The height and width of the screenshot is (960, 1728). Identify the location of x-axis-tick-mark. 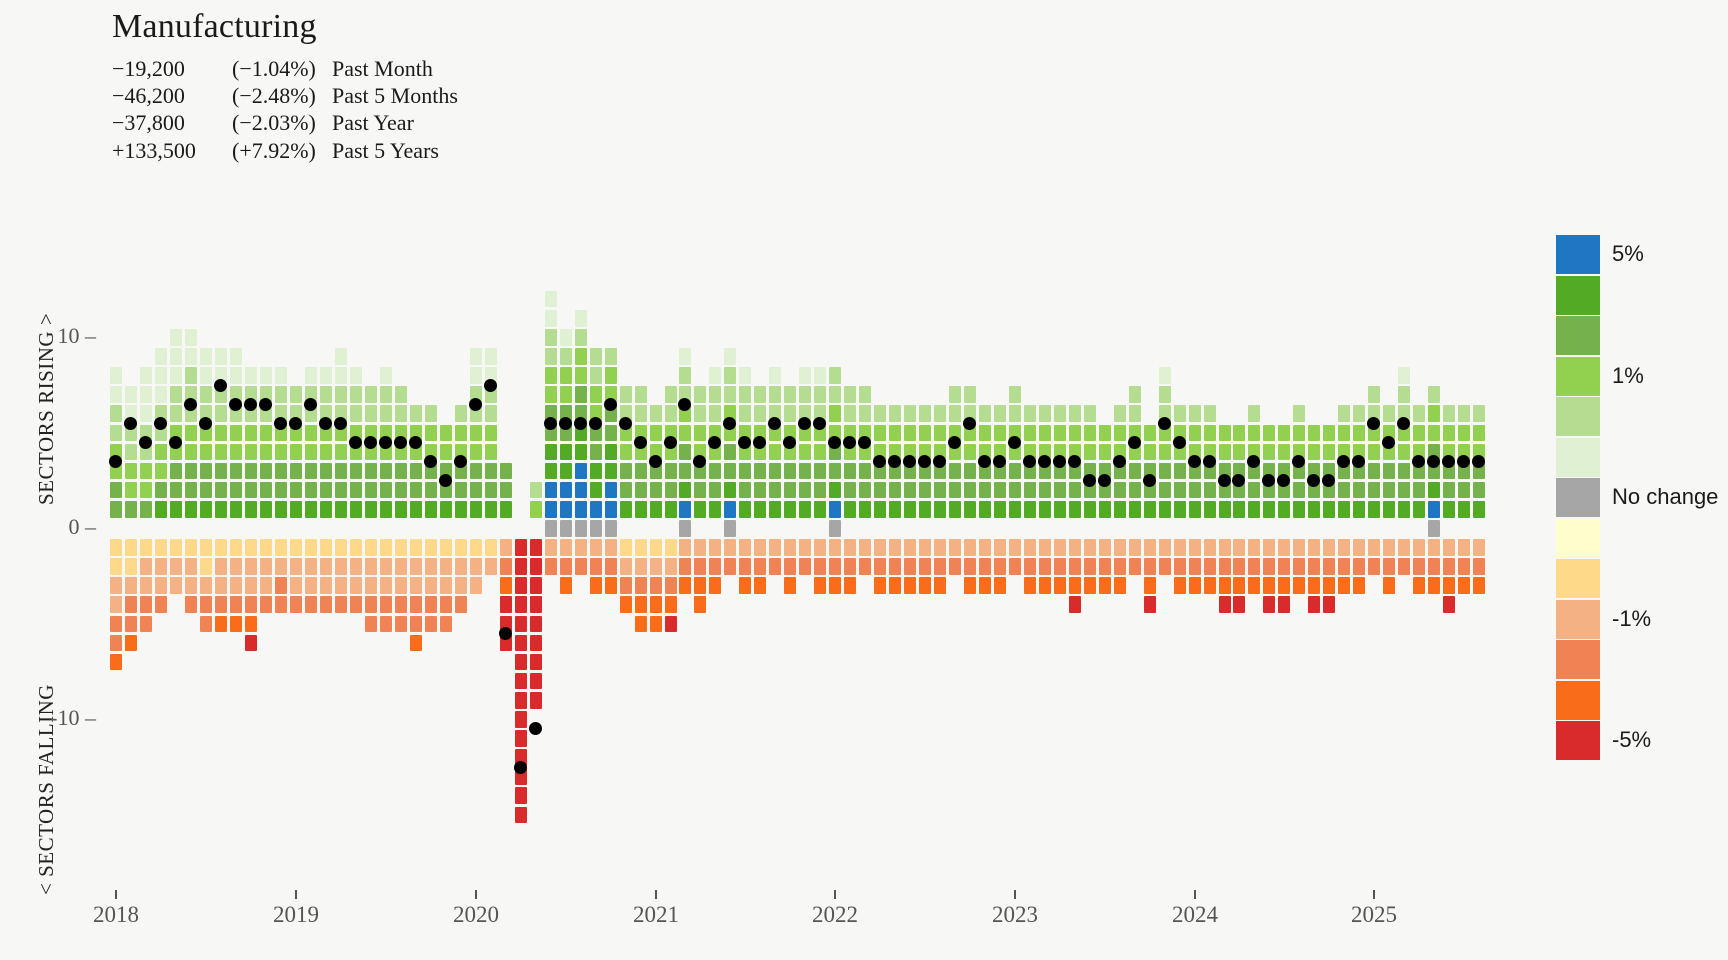
(475, 894).